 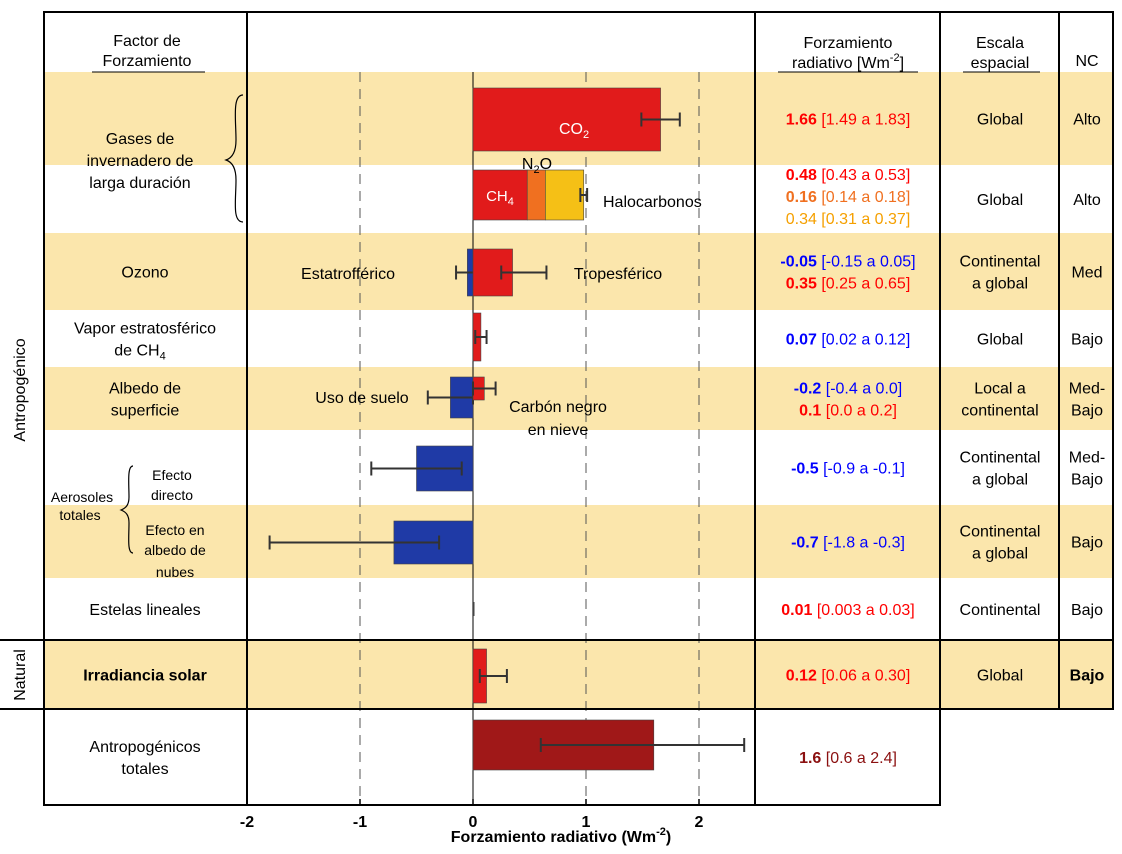 What do you see at coordinates (1031, 761) in the screenshot?
I see `blank-cell` at bounding box center [1031, 761].